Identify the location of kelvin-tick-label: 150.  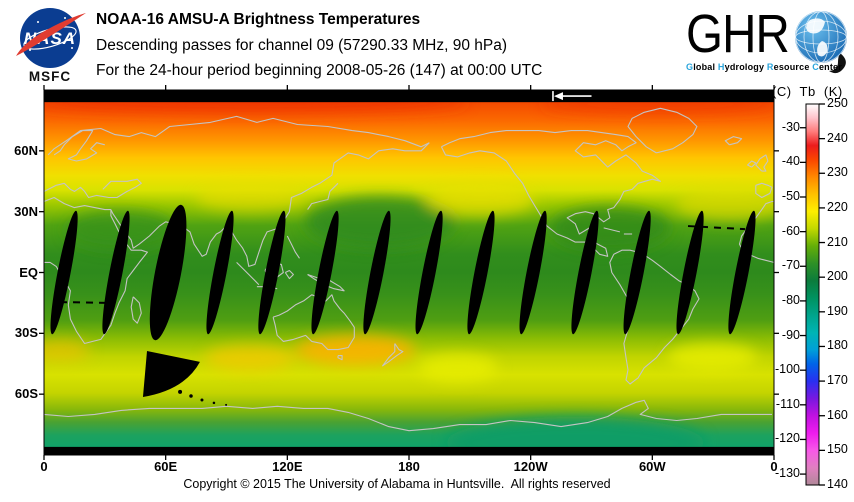
(837, 449).